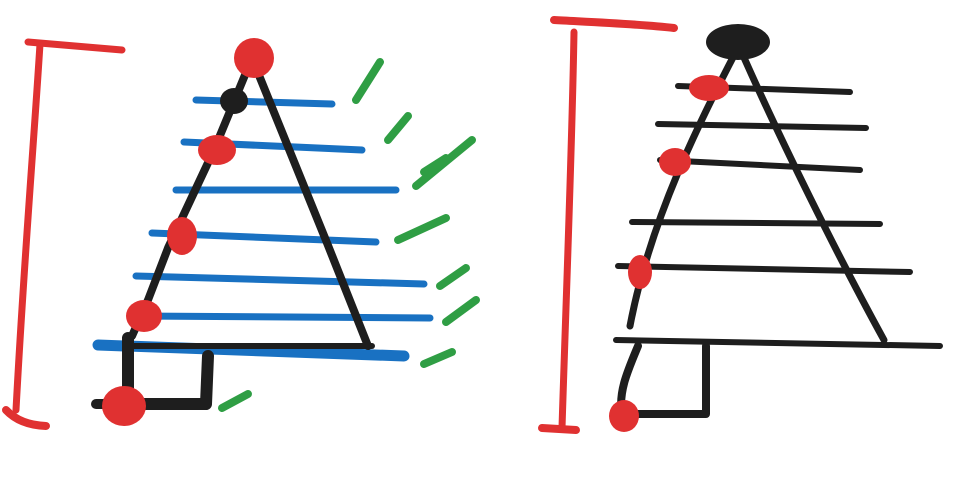 The height and width of the screenshot is (477, 964). Describe the element at coordinates (559, 429) in the screenshot. I see `right-bracket-bottom-bar` at that location.